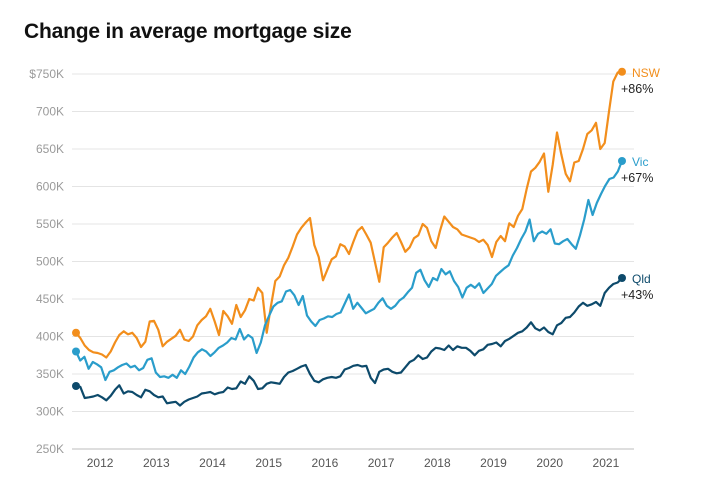 Image resolution: width=701 pixels, height=483 pixels. I want to click on x-tick-label: 2019, so click(493, 463).